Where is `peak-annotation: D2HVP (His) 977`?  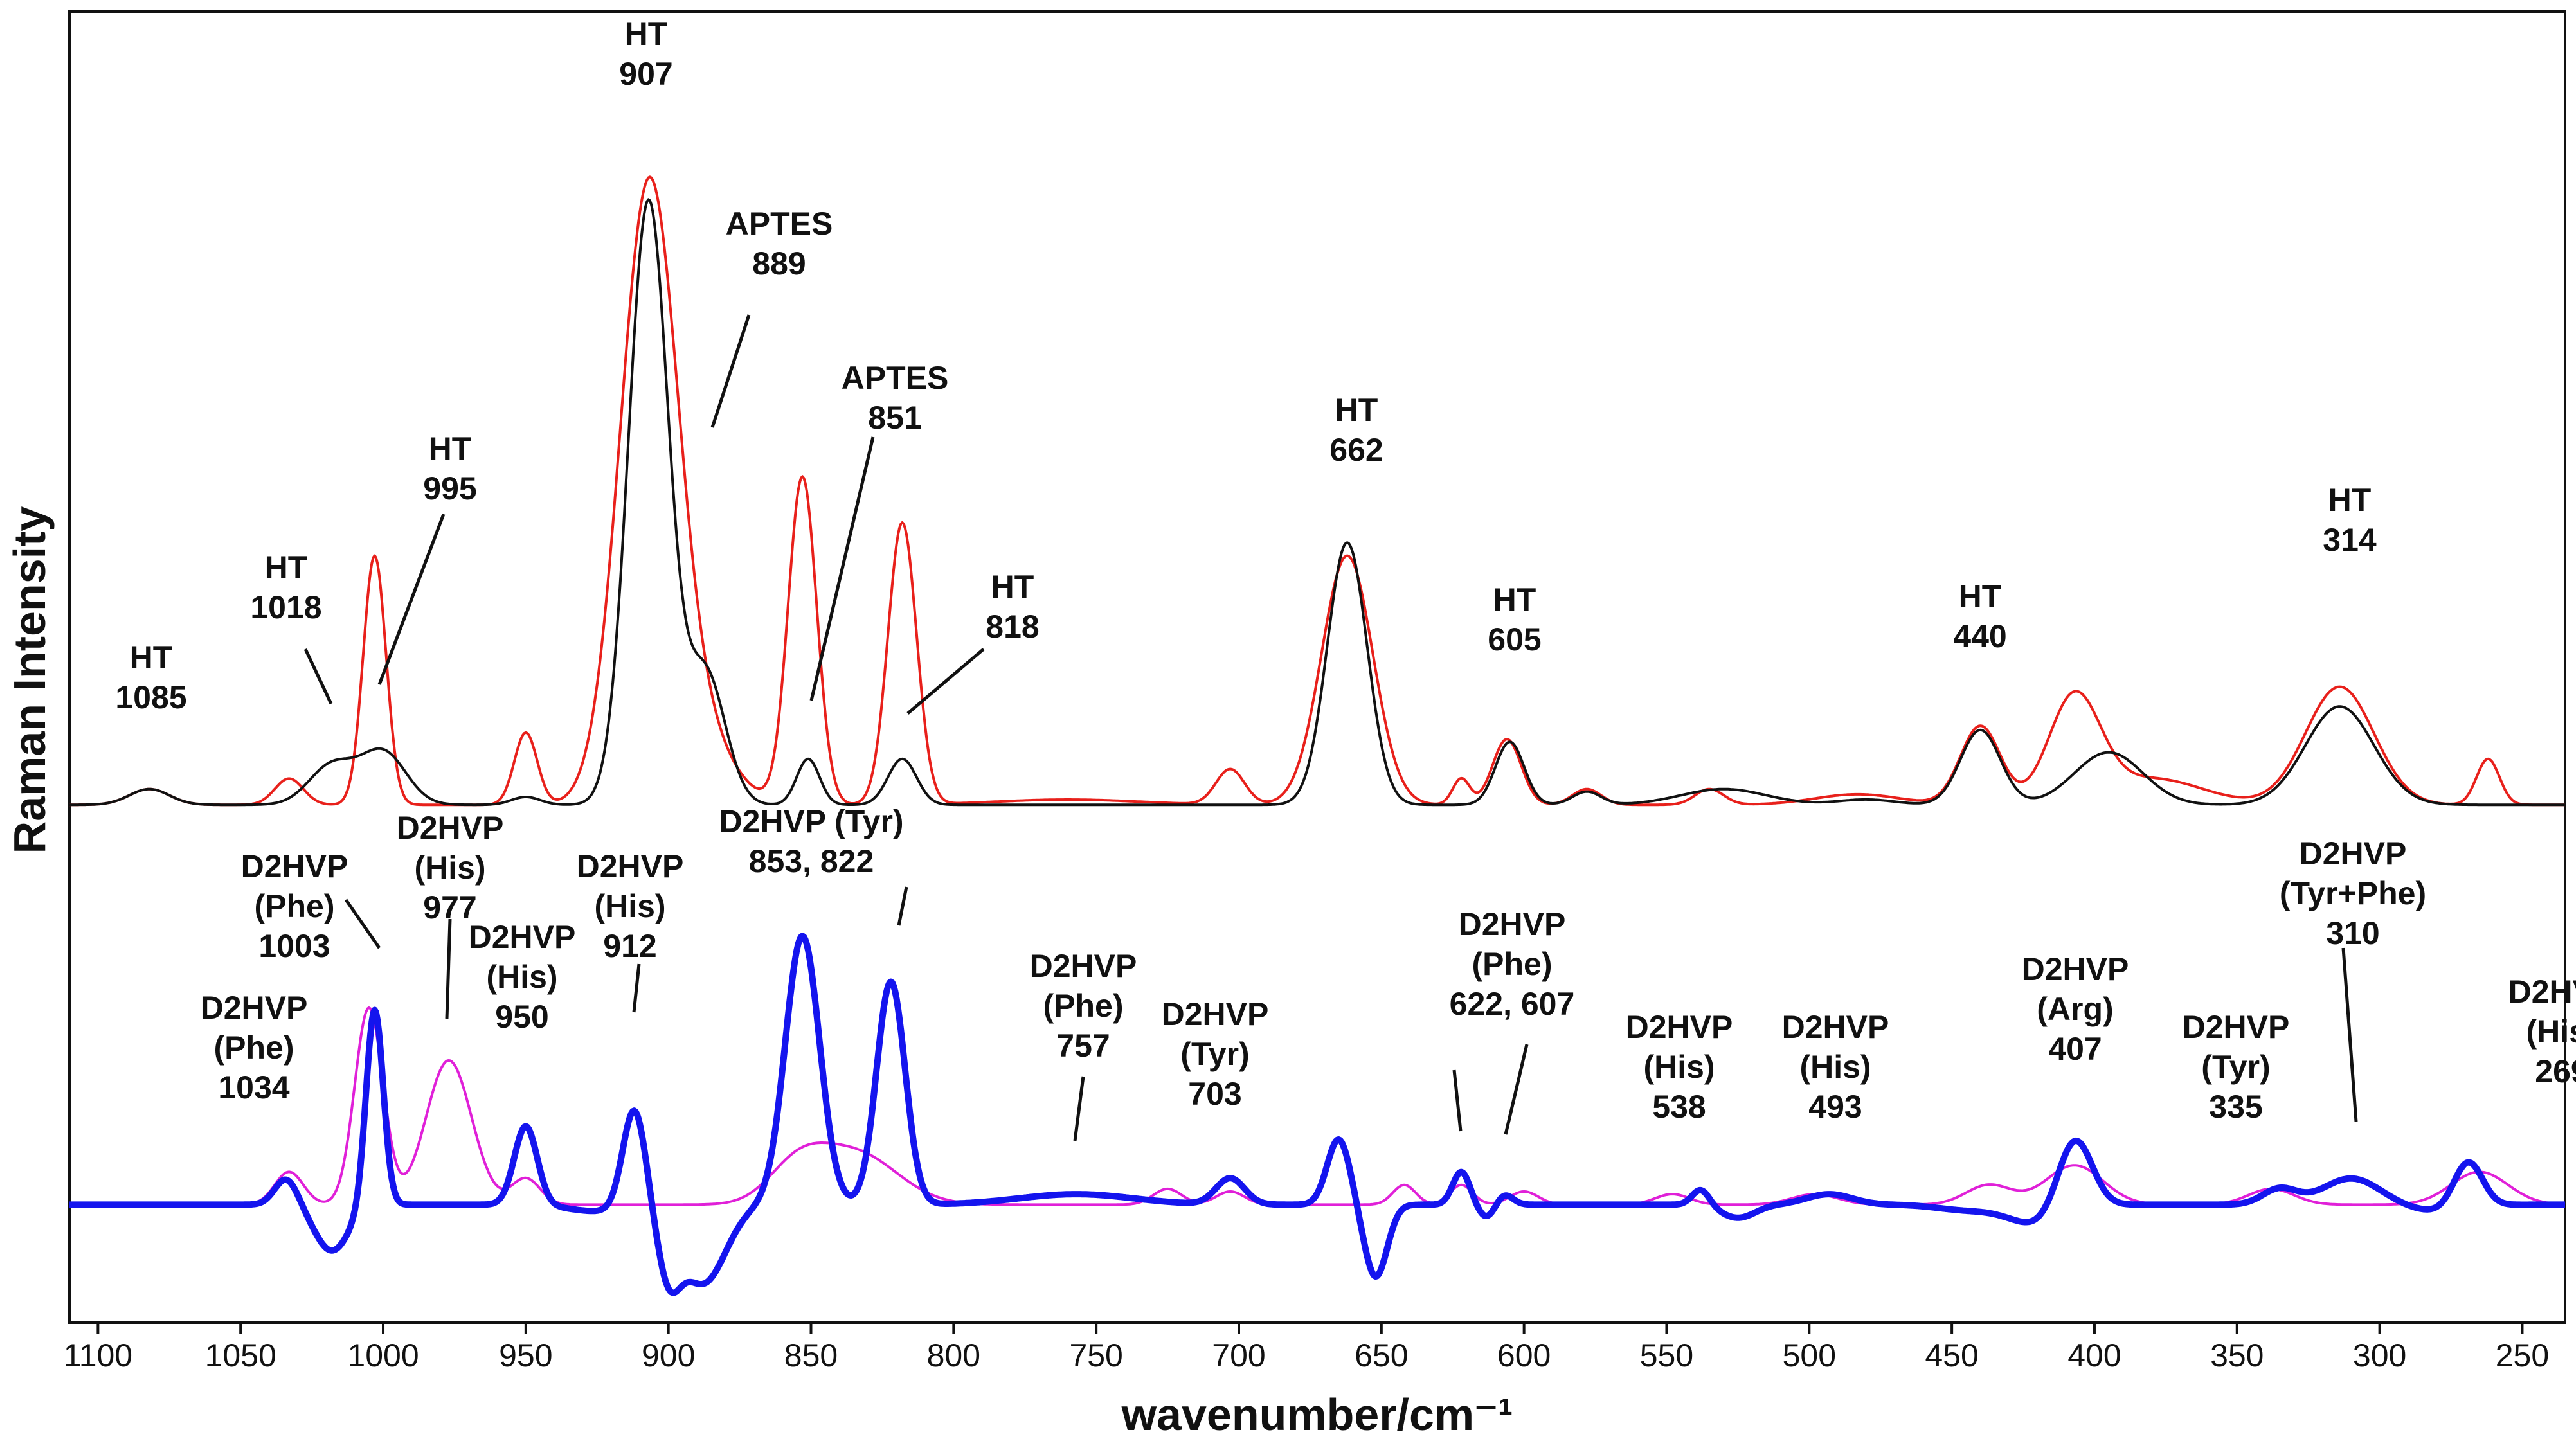
peak-annotation: D2HVP (His) 977 is located at coordinates (450, 867).